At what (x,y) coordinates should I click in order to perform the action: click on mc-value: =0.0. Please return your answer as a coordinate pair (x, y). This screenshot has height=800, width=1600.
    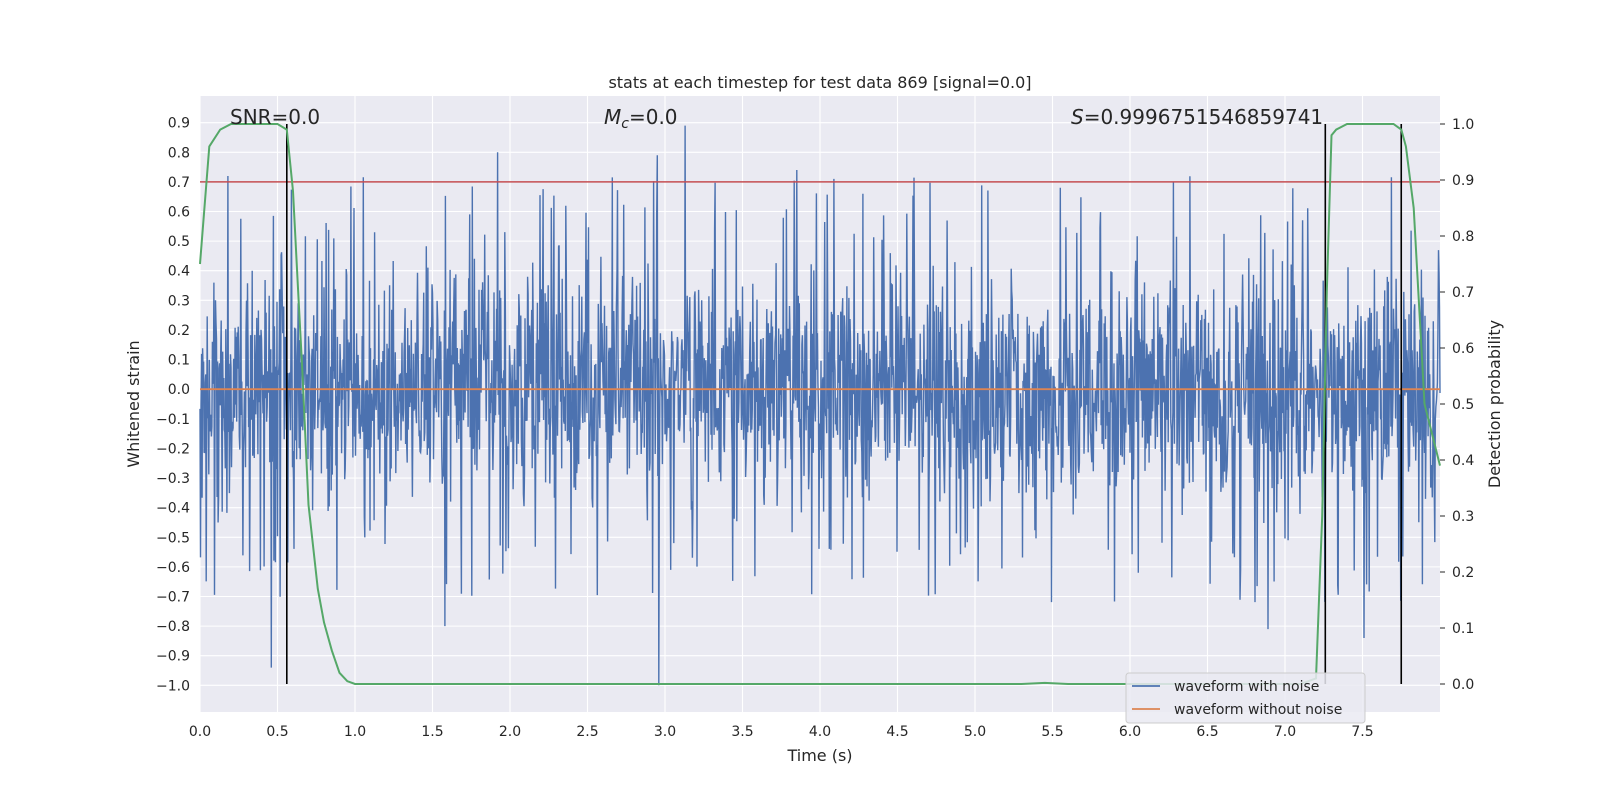
    Looking at the image, I should click on (653, 117).